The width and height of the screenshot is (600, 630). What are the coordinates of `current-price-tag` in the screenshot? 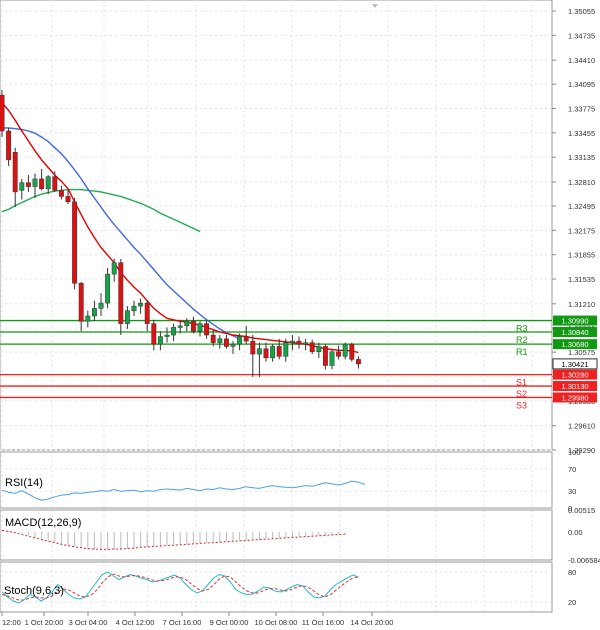 It's located at (575, 364).